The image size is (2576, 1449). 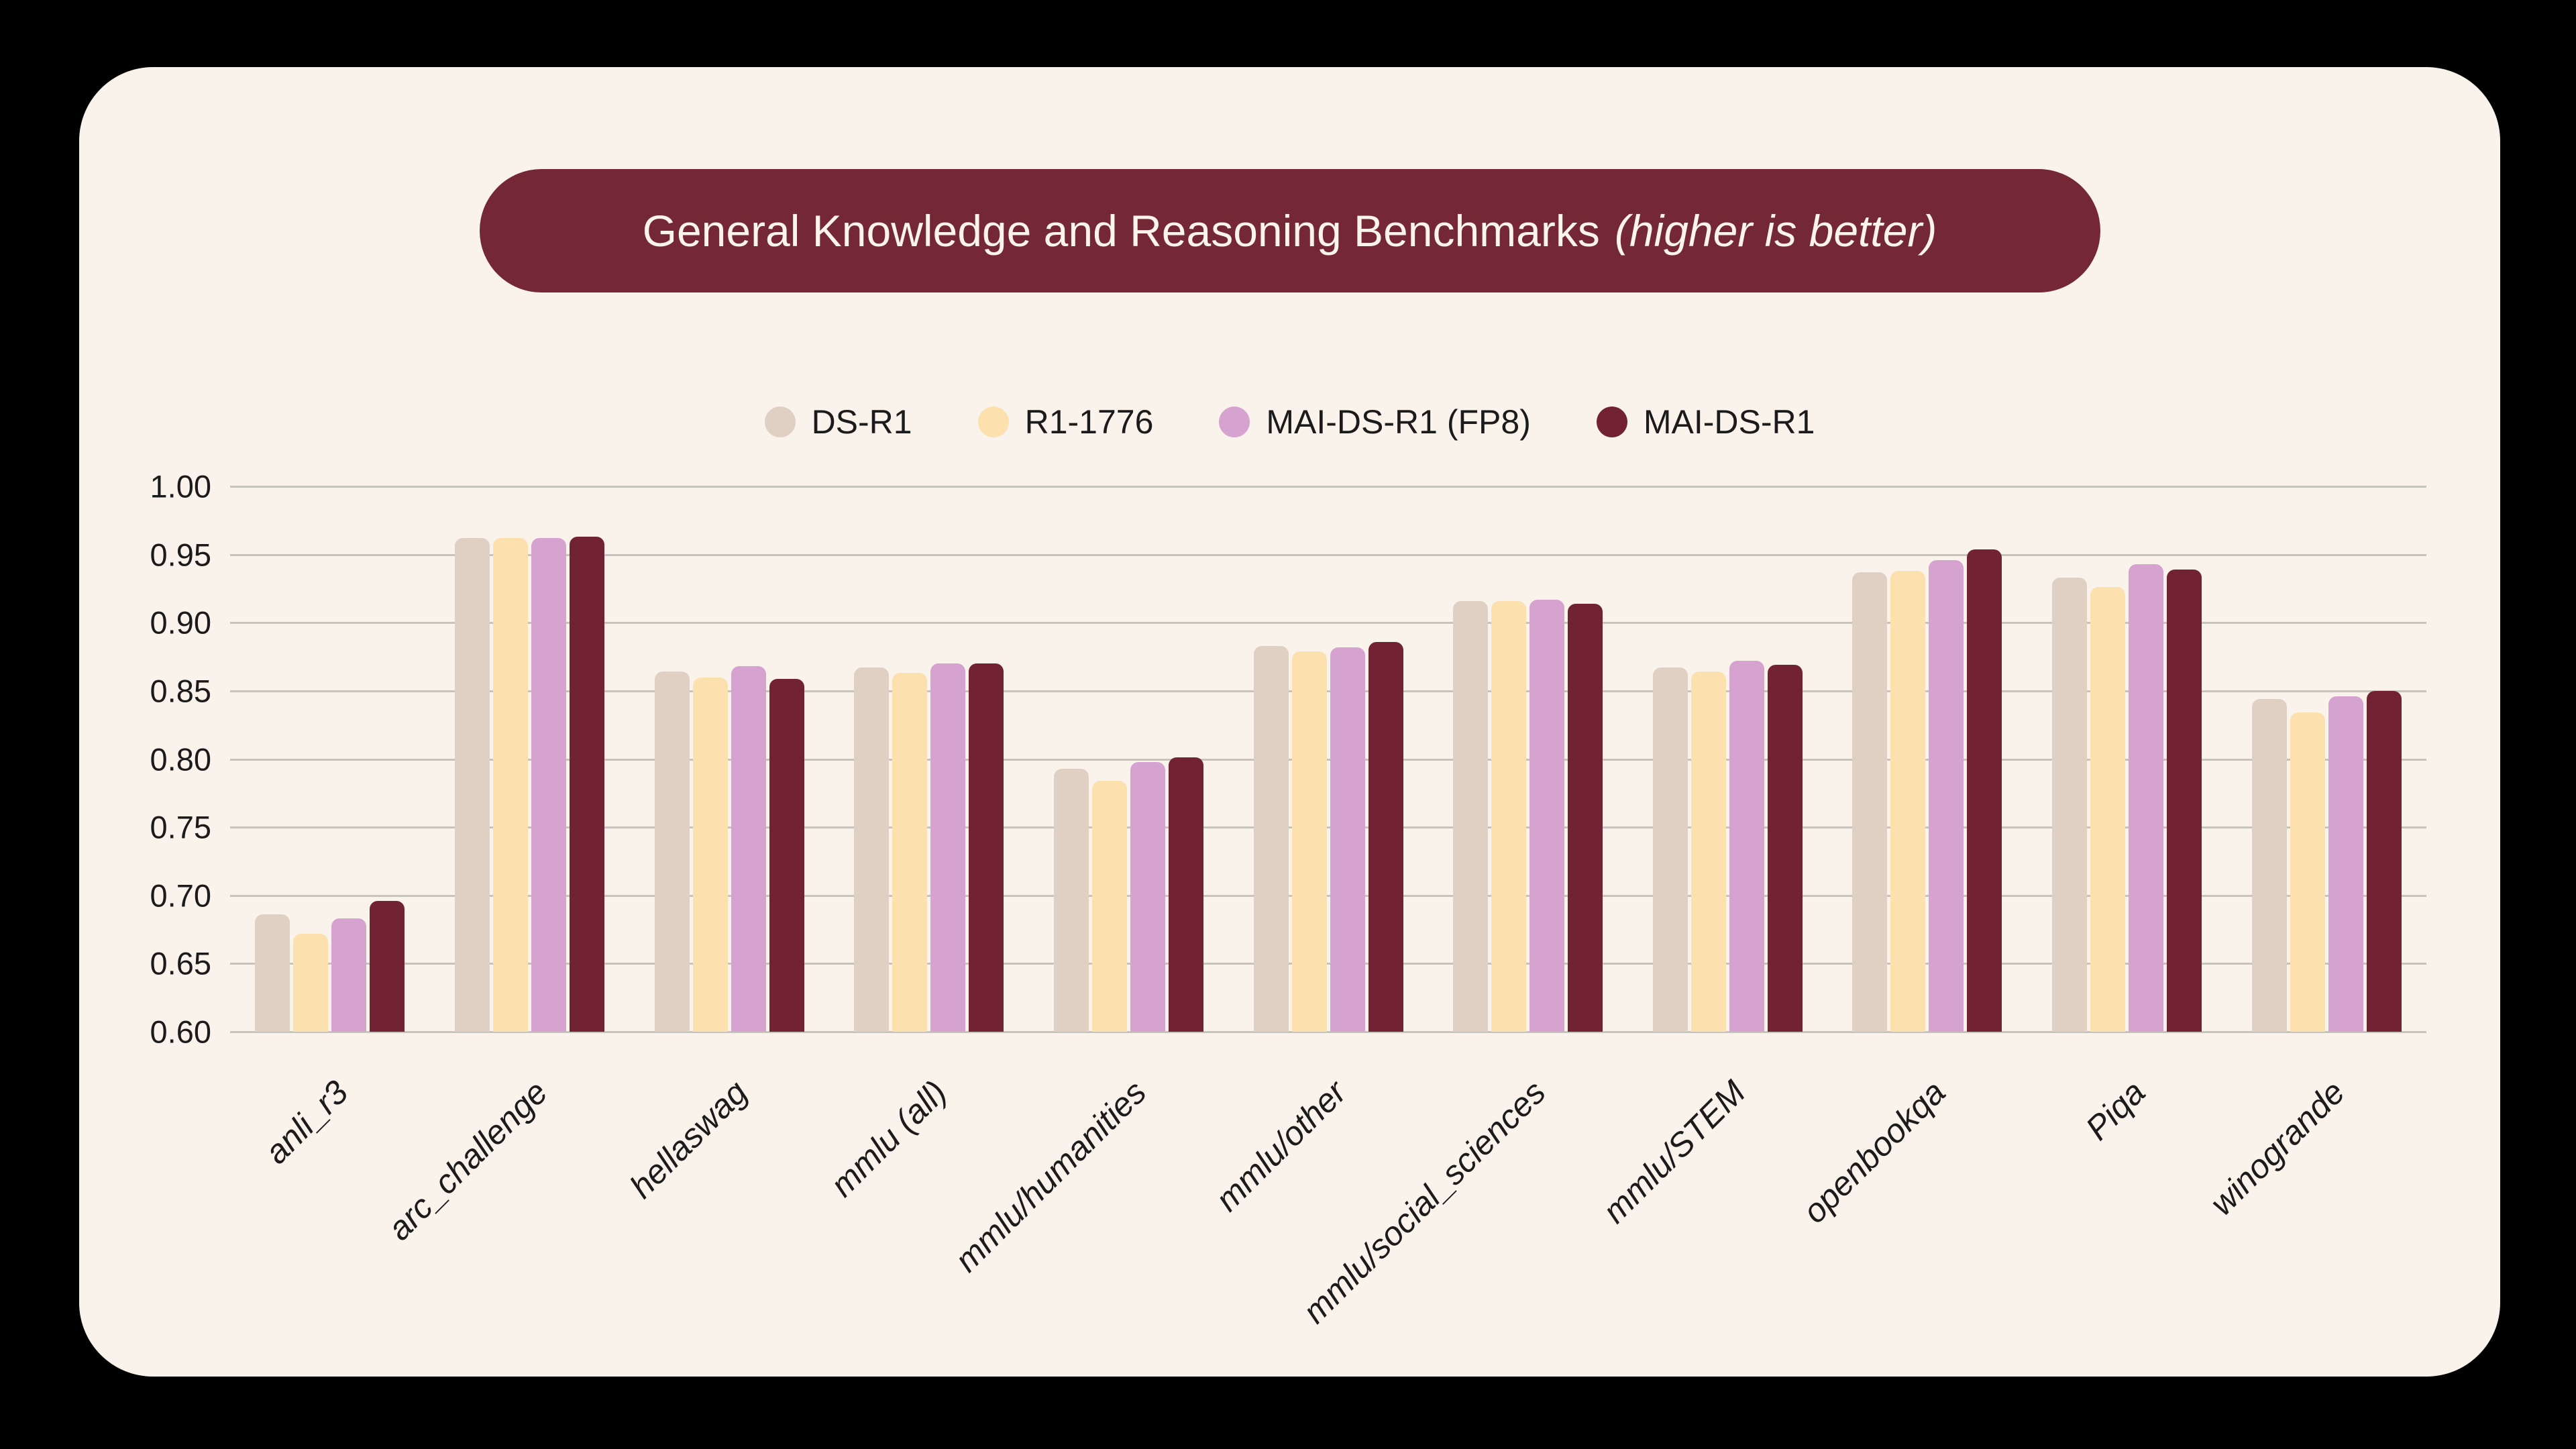 What do you see at coordinates (1775, 231) in the screenshot?
I see `page-title-note: (higher is better)` at bounding box center [1775, 231].